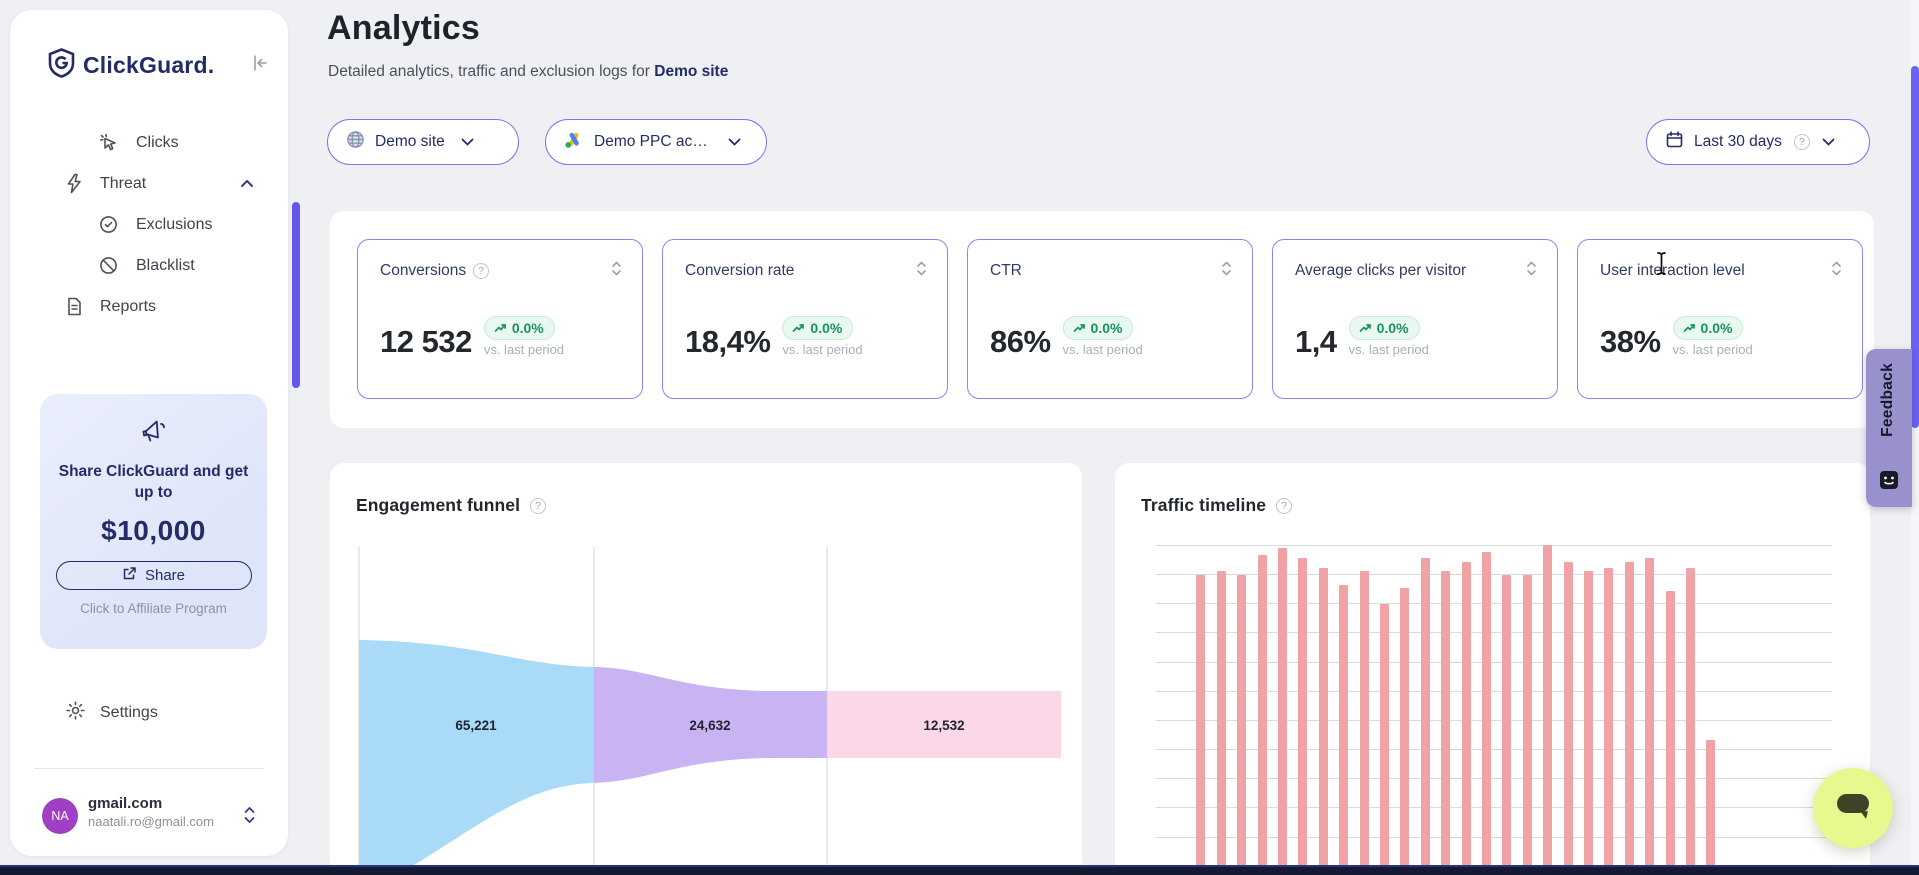 This screenshot has width=1919, height=875. What do you see at coordinates (149, 712) in the screenshot?
I see `sidebar-item-settings: Settings` at bounding box center [149, 712].